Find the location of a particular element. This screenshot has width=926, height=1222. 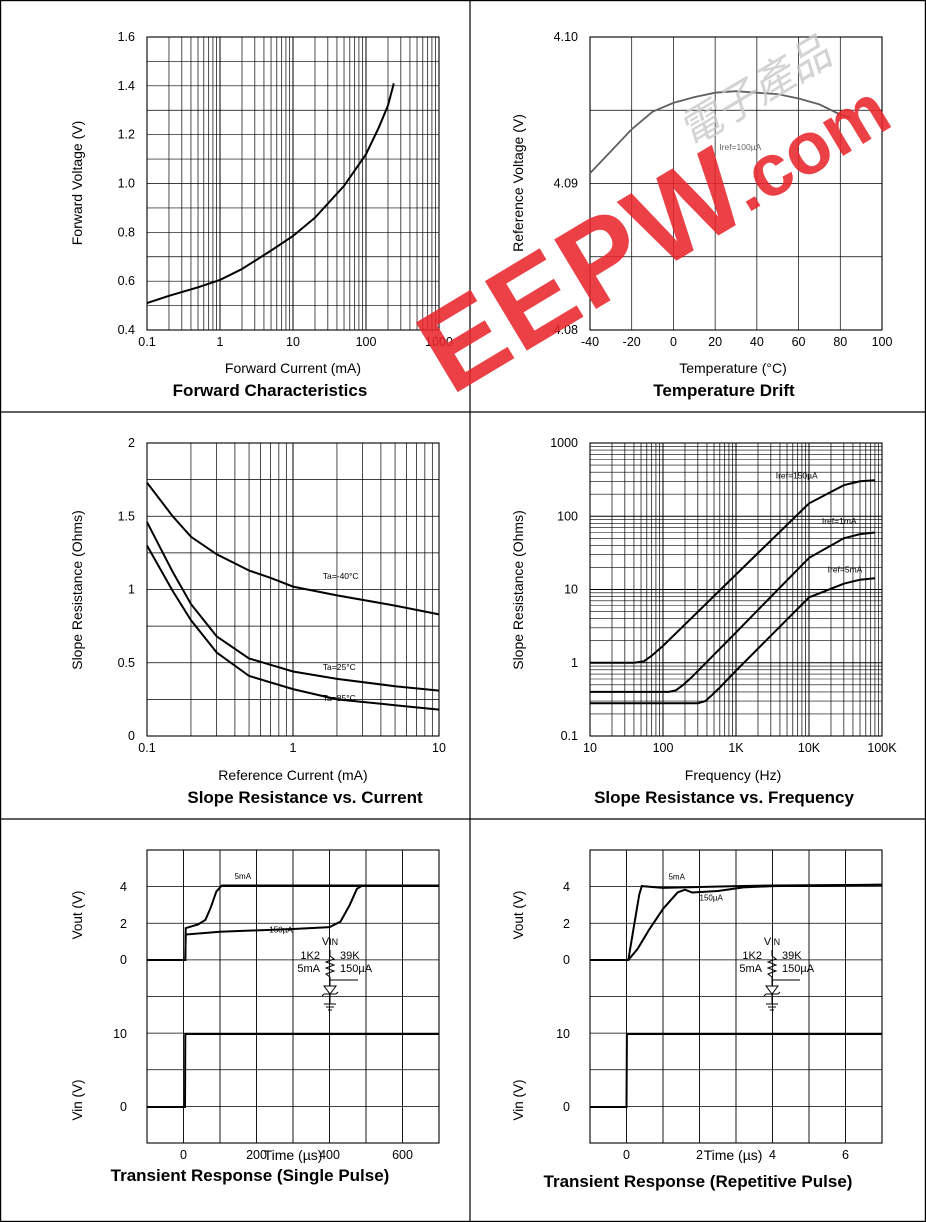

circuit-r1-label: 1K2 is located at coordinates (752, 956).